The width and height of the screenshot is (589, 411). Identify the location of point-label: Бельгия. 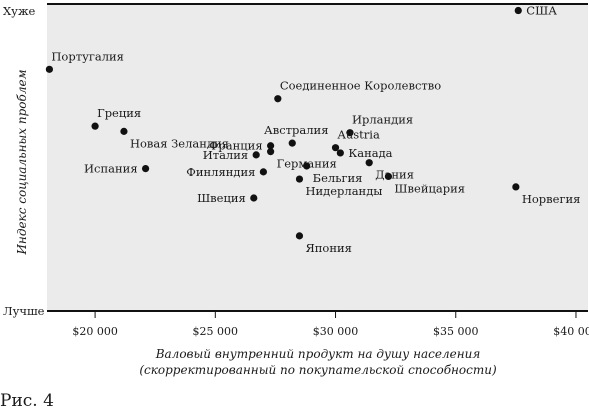
(338, 178).